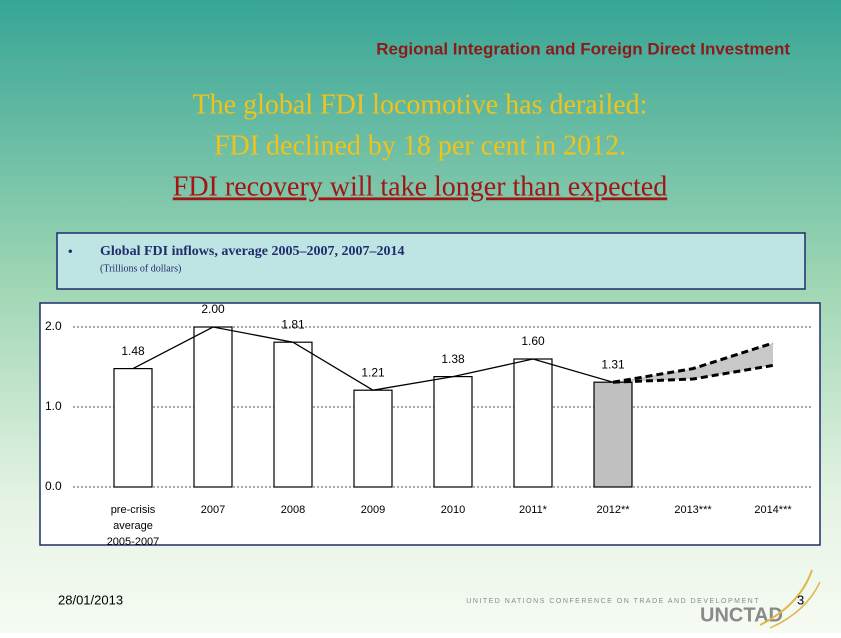 Image resolution: width=841 pixels, height=638 pixels. I want to click on x-tick-label: pre-crisis average 2005-2007, so click(133, 526).